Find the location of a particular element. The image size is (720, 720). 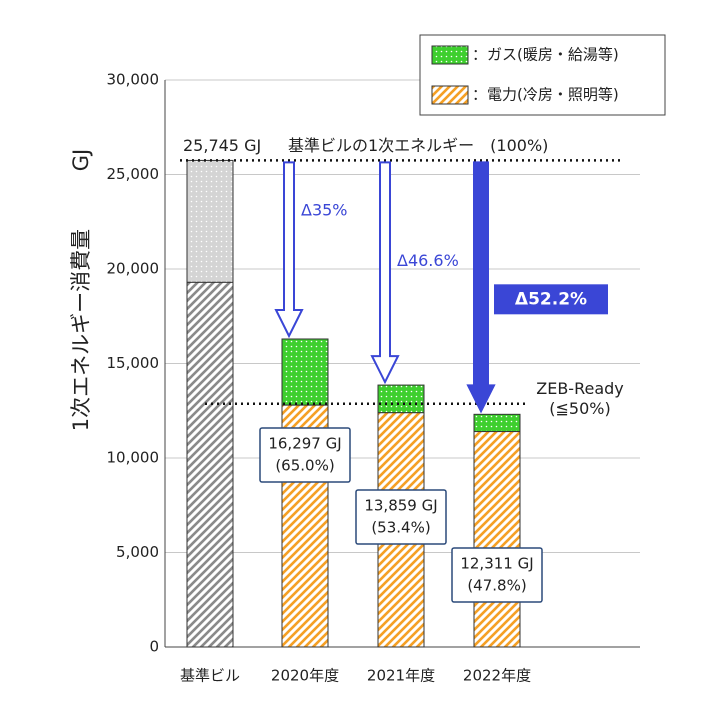

reduction-label: Δ35% is located at coordinates (324, 210).